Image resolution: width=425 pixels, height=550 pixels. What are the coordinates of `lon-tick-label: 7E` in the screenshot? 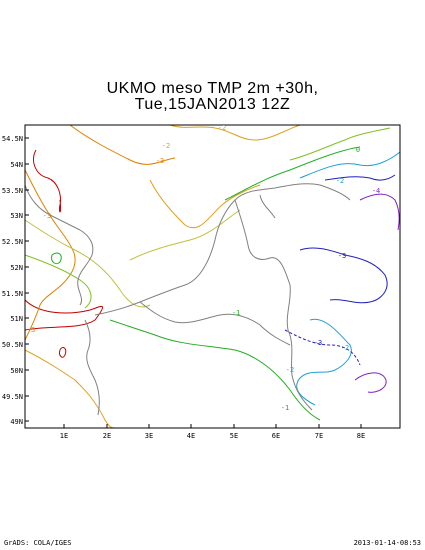 It's located at (319, 436).